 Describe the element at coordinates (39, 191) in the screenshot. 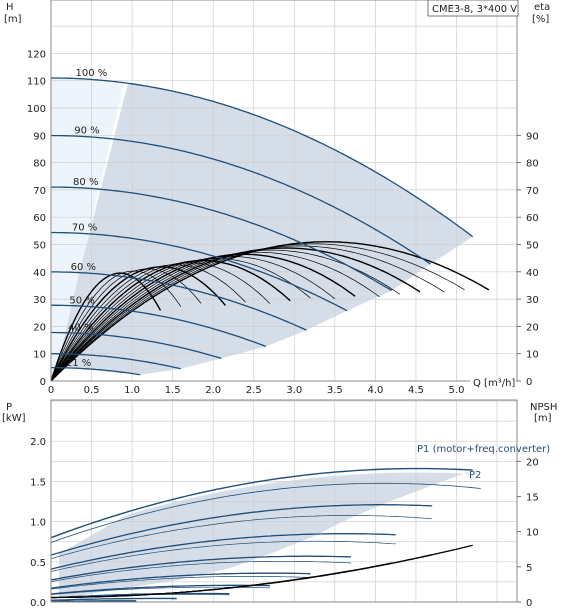

I see `y-left-tick-label: 70` at that location.